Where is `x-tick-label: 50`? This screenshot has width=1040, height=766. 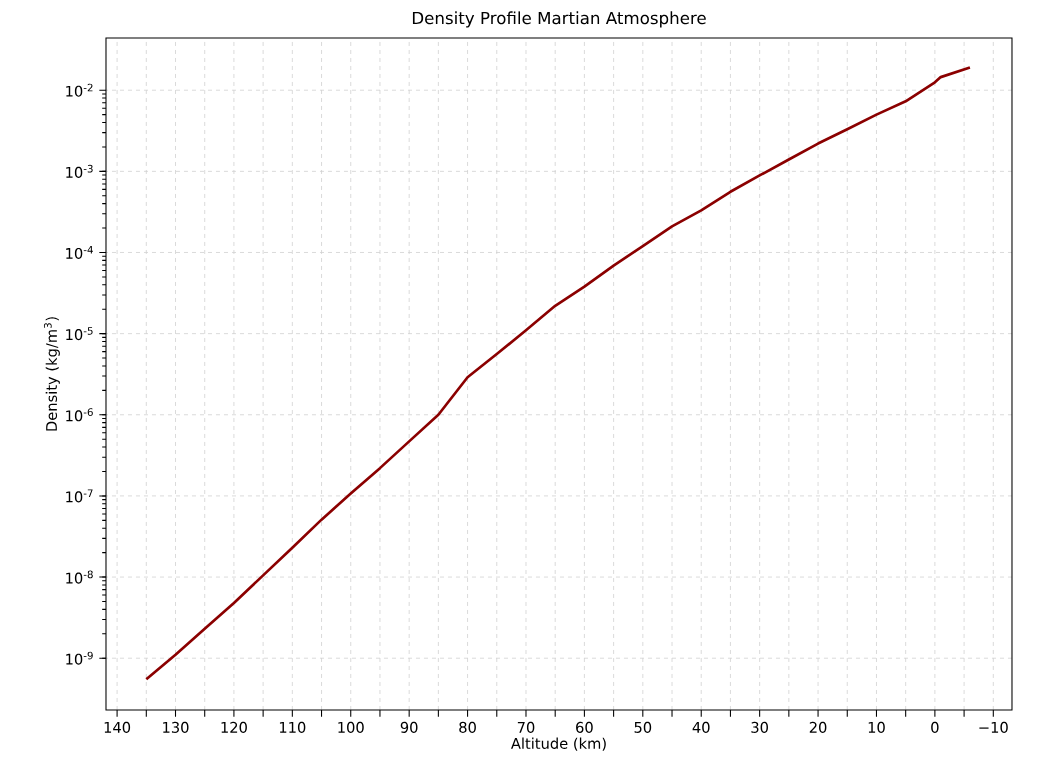 x-tick-label: 50 is located at coordinates (643, 727).